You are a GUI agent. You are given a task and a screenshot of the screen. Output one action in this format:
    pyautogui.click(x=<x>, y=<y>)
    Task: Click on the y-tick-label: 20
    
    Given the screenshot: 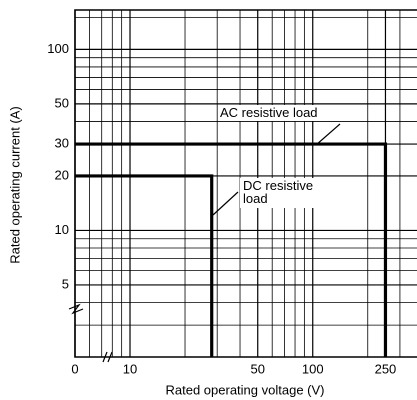 What is the action you would take?
    pyautogui.click(x=62, y=174)
    